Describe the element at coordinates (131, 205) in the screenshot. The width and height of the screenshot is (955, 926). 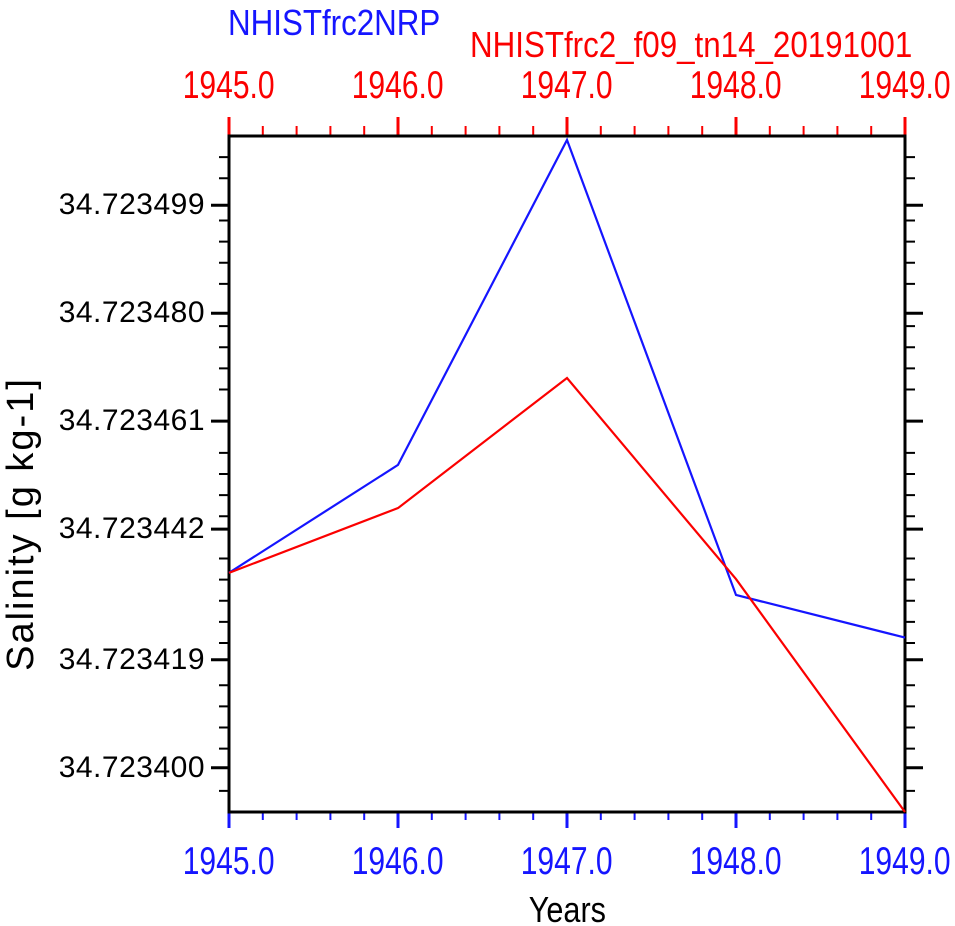
I see `y-tick-label-34.723499: 34.723499` at that location.